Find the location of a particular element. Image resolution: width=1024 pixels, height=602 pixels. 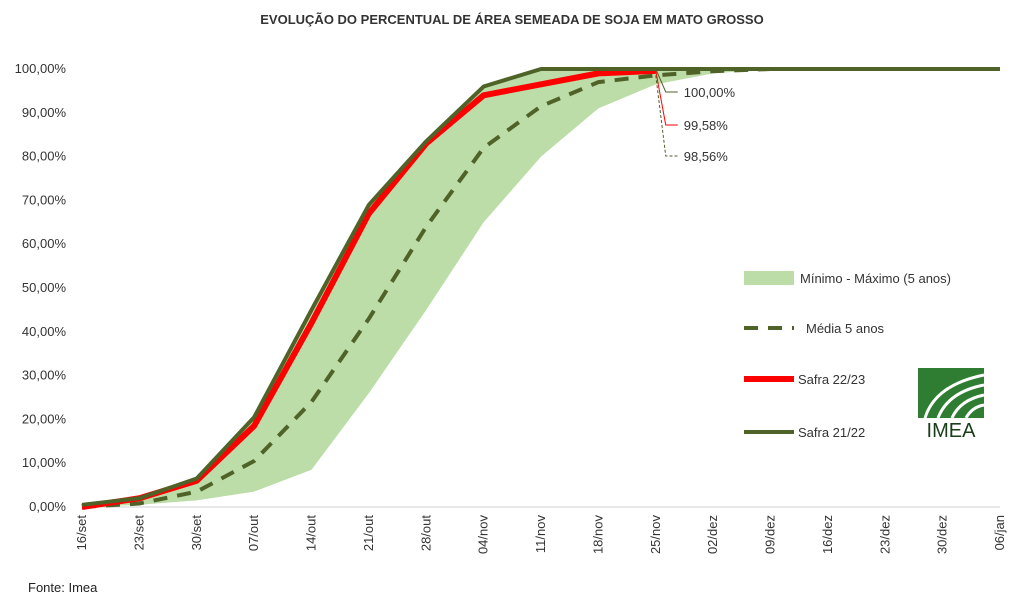

x-tick-label: 14/out is located at coordinates (311, 533).